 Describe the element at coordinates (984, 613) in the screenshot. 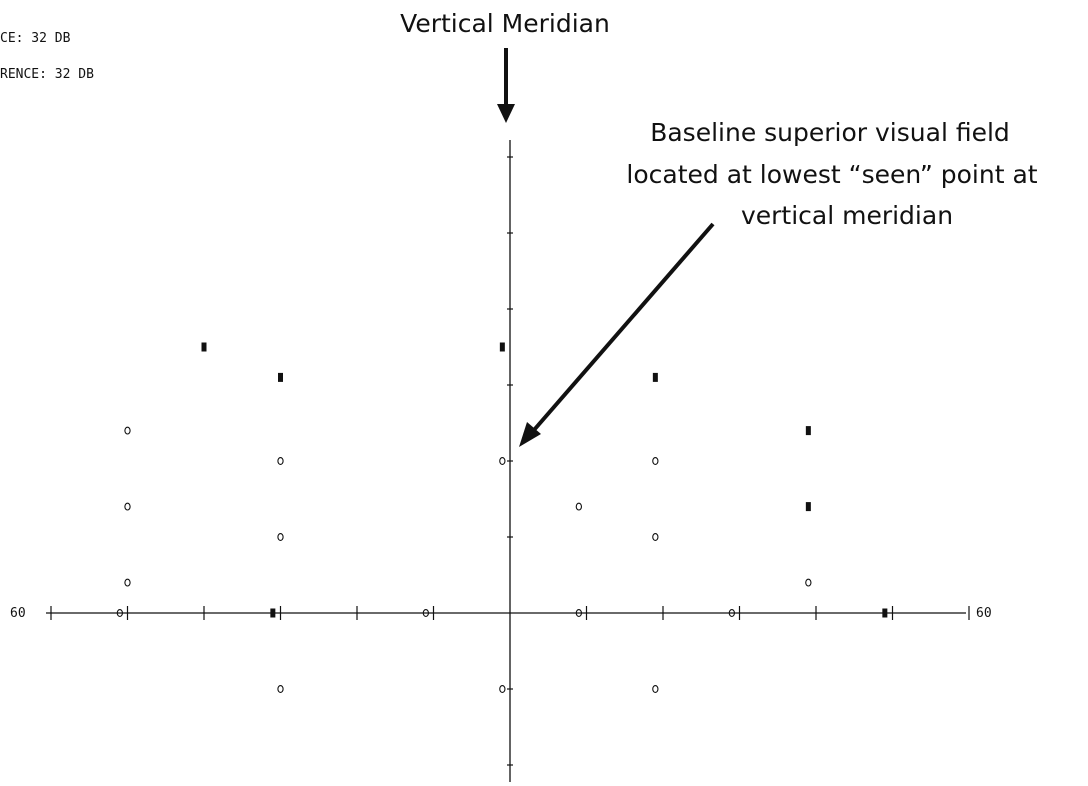

I see `x-end-label-right: 60` at that location.